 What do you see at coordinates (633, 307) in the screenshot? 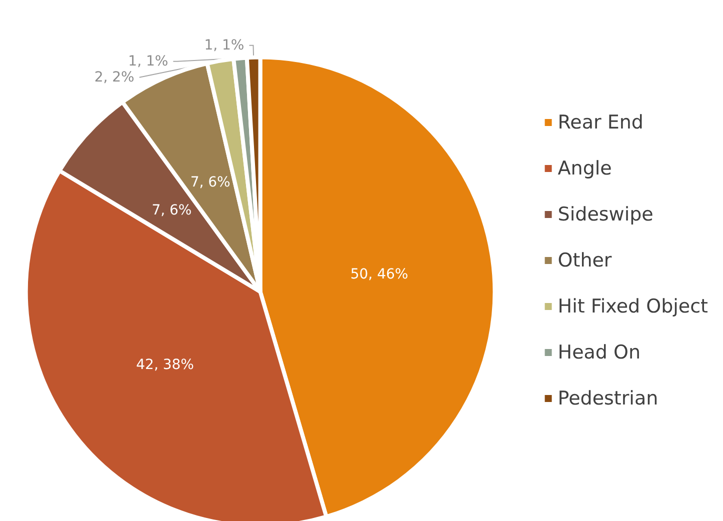
I see `legend-label: Hit Fixed Object` at bounding box center [633, 307].